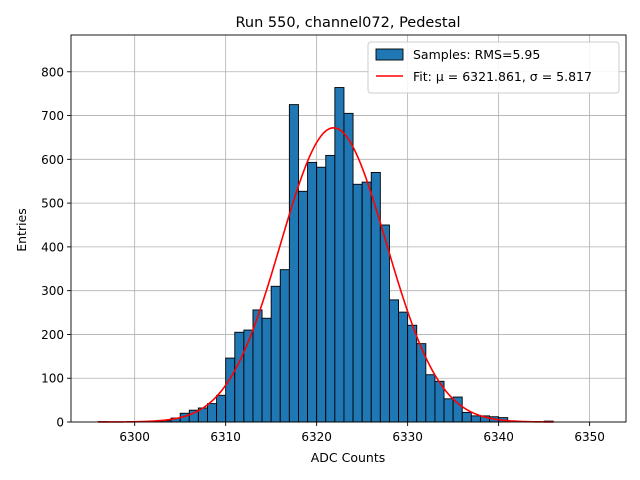  Describe the element at coordinates (347, 23) in the screenshot. I see `chart-title: Run 550, channel072, Pedestal` at that location.